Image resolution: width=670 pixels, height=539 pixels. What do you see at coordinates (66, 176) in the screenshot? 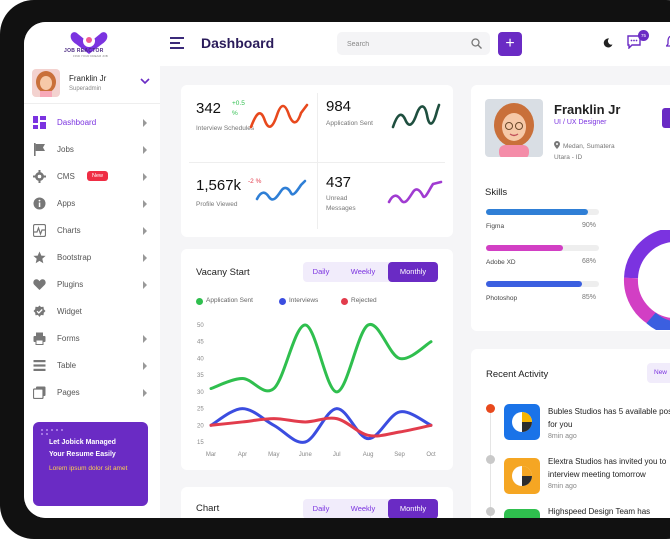
I see `sidebar-item-label: CMS` at bounding box center [66, 176].